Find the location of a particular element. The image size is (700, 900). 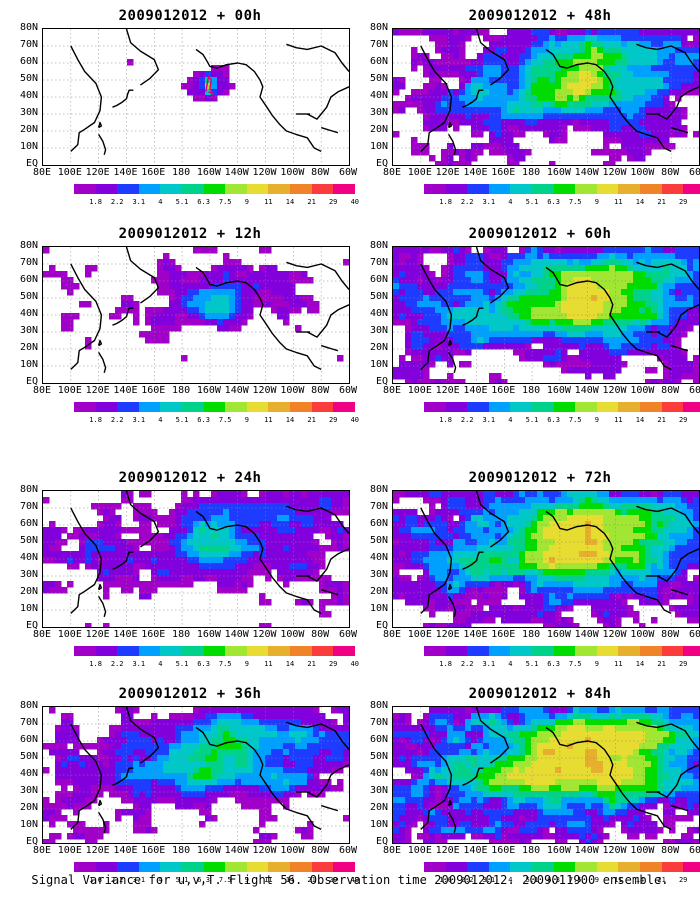

colorbar-label: 2.2 is located at coordinates (117, 420).